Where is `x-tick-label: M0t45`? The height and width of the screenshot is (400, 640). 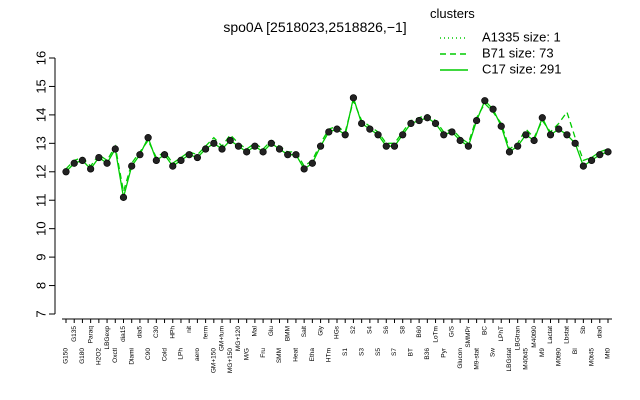 x-tick-label: M0t45 is located at coordinates (591, 357).